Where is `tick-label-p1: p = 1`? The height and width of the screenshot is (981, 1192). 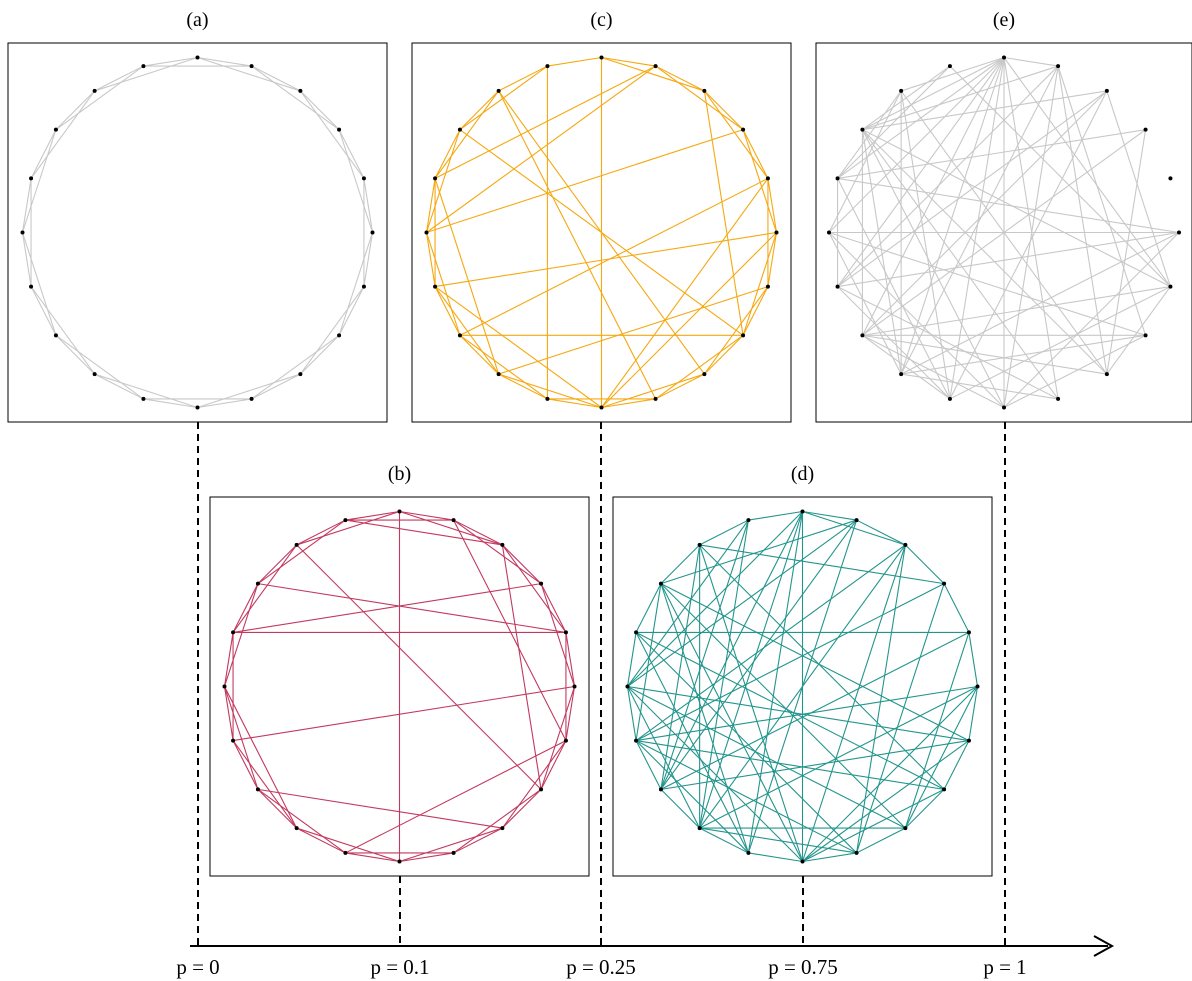
tick-label-p1: p = 1 is located at coordinates (1004, 967).